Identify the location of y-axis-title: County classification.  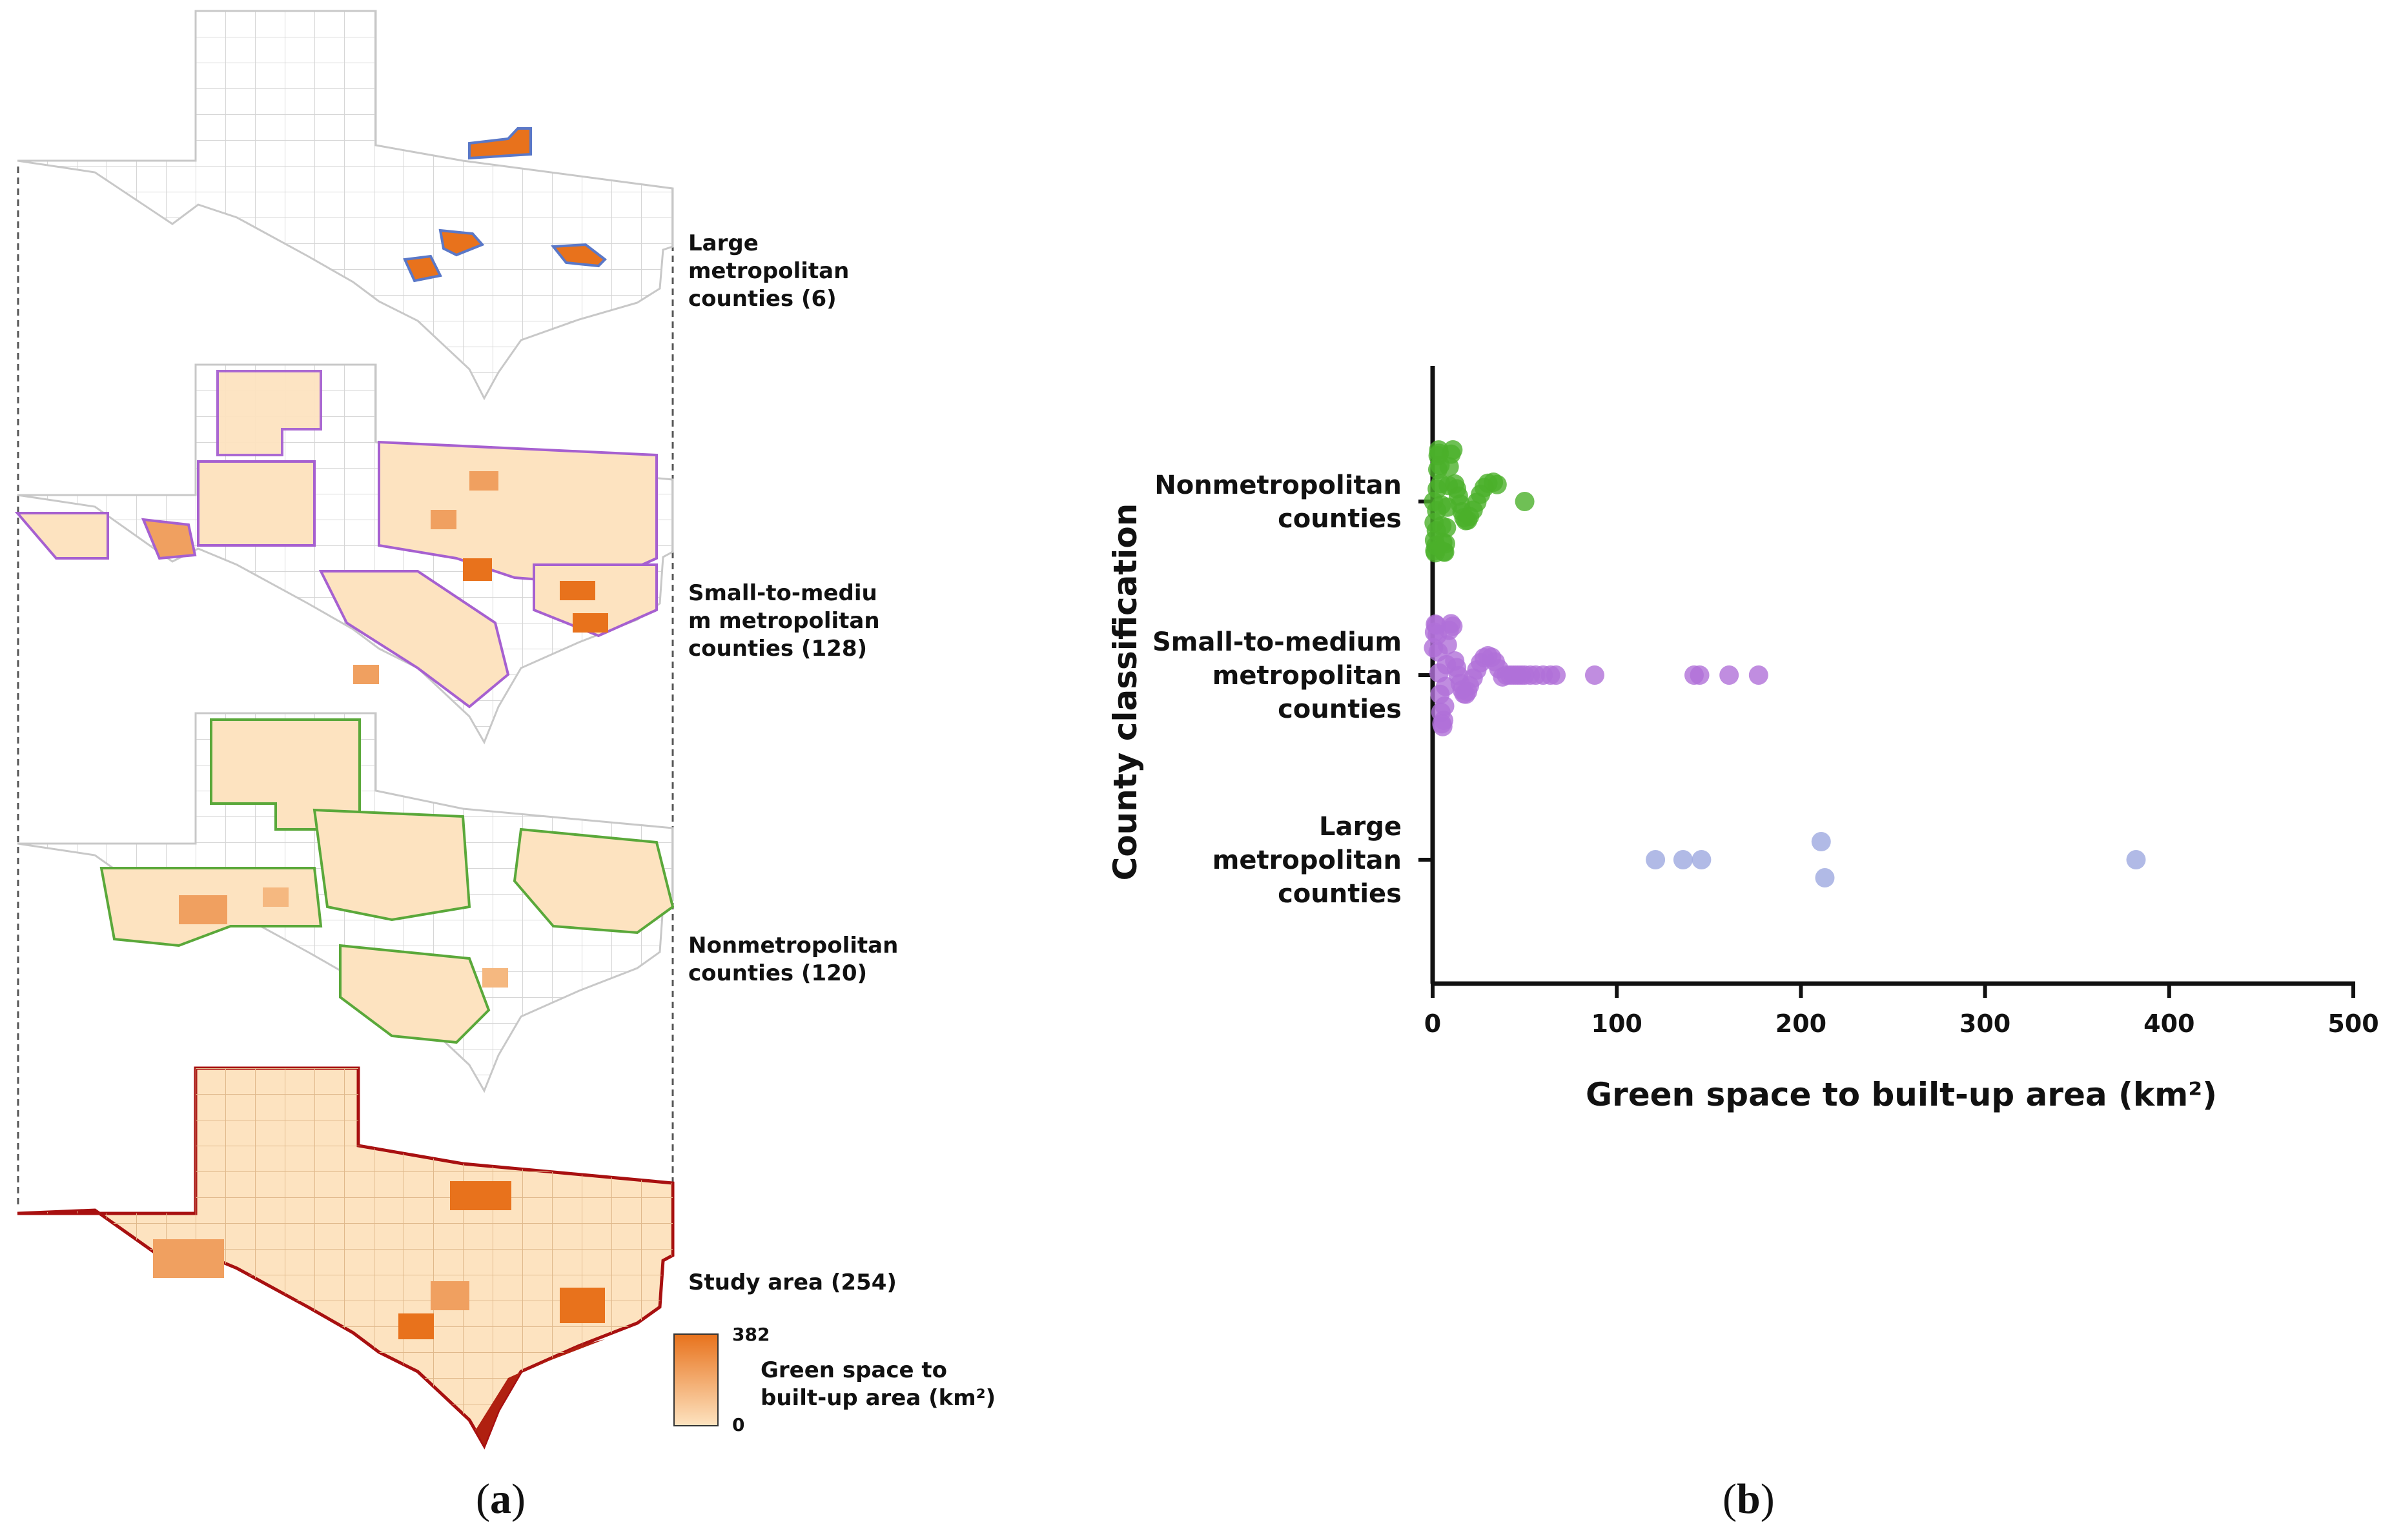
(1125, 692).